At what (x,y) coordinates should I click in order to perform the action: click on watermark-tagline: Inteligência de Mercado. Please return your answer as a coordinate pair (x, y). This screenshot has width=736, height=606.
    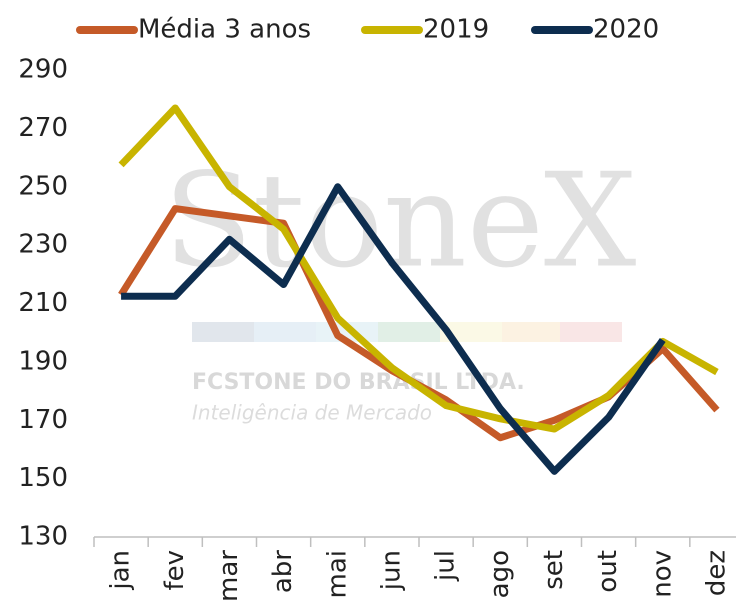
    Looking at the image, I should click on (312, 413).